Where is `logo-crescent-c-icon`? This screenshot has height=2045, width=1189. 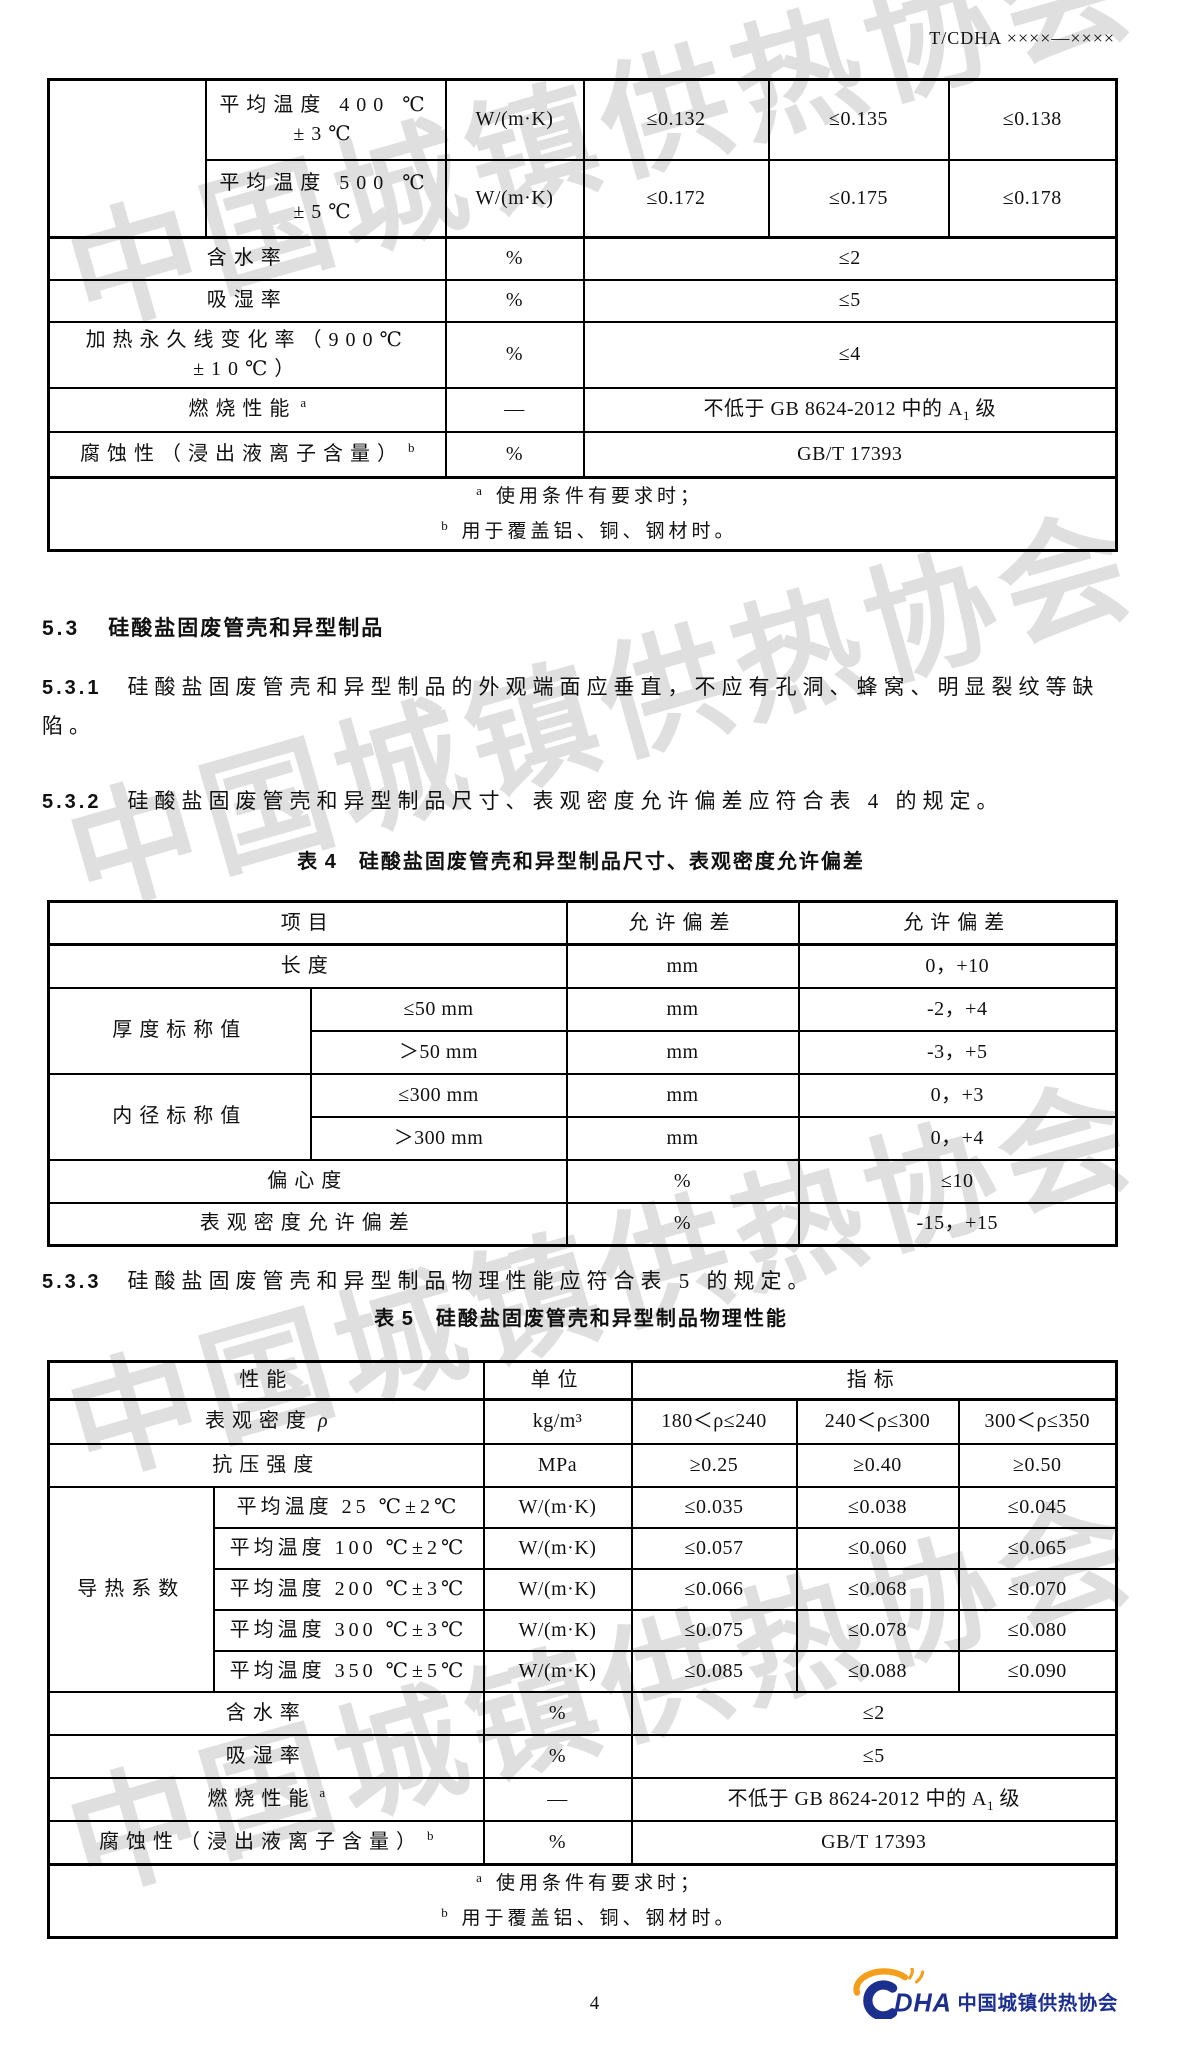 logo-crescent-c-icon is located at coordinates (880, 2000).